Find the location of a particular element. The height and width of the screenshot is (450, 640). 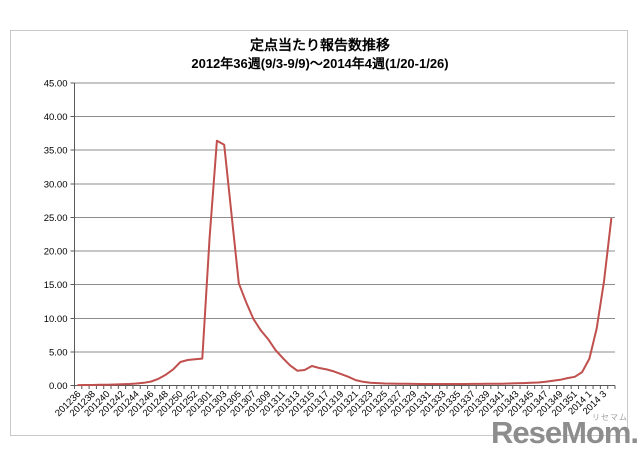

watermark-ruby-label: リセマム is located at coordinates (610, 417).